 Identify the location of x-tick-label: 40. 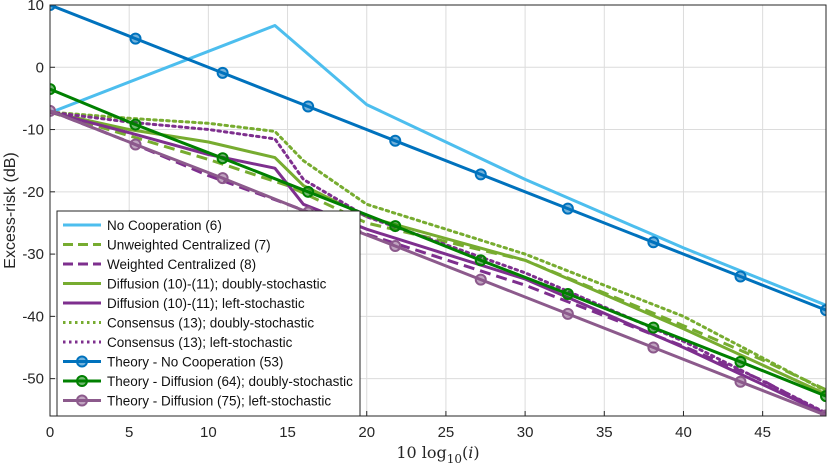
(683, 432).